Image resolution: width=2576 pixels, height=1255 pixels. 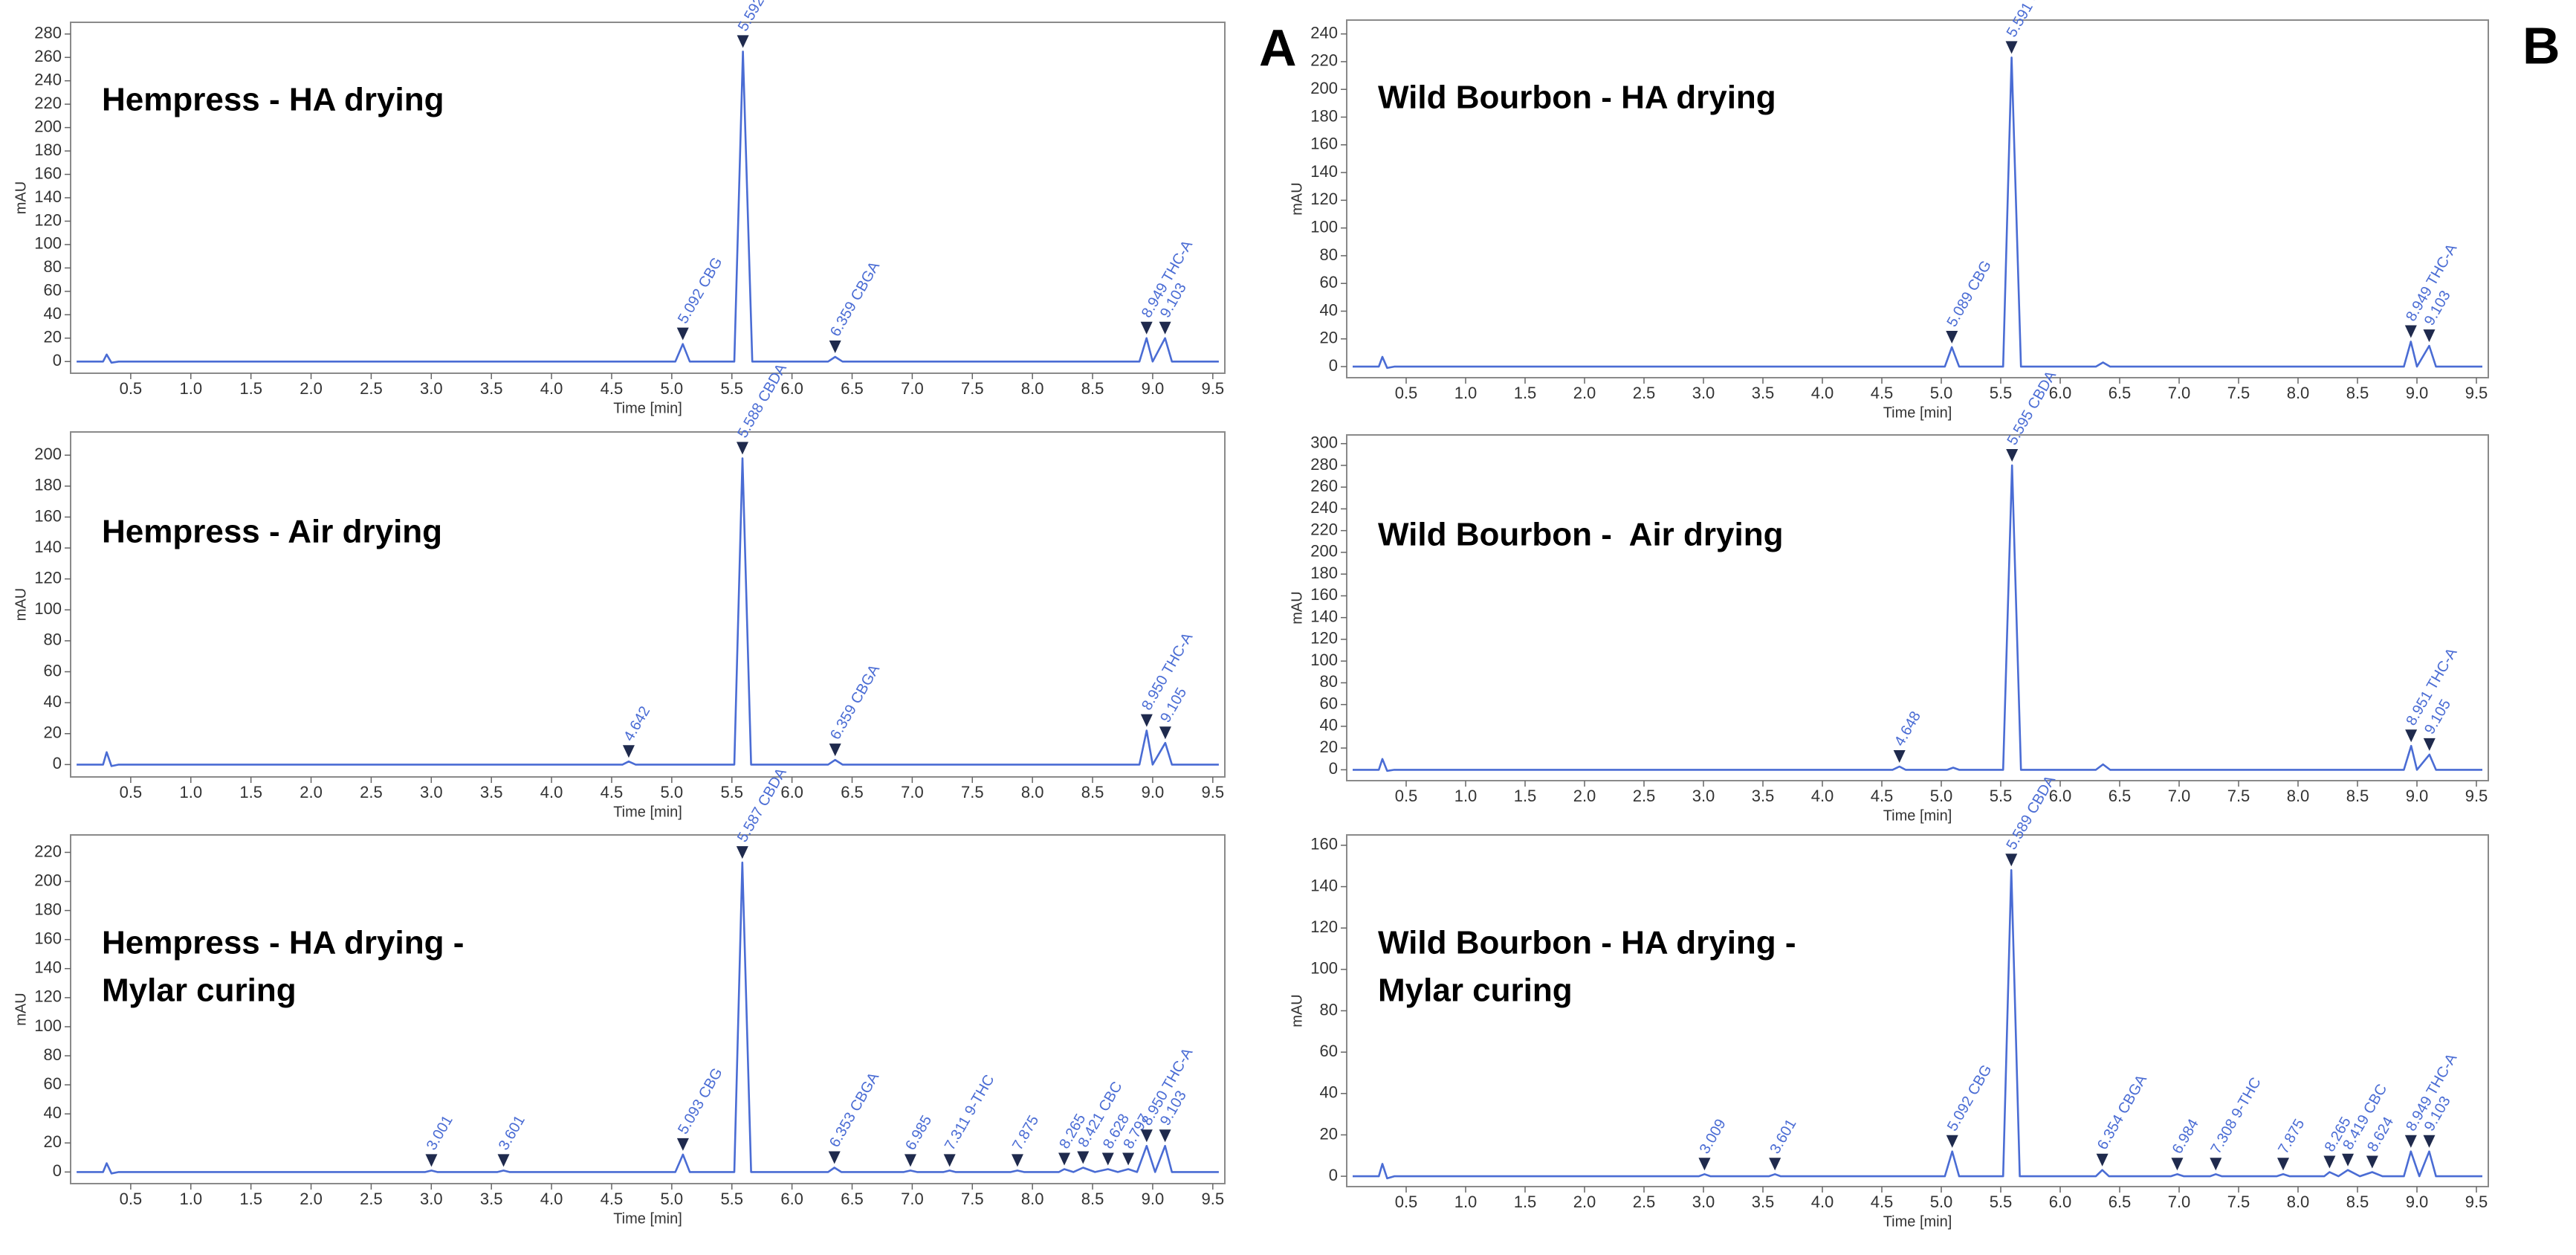 What do you see at coordinates (853, 792) in the screenshot?
I see `x-tick-label: 6.5` at bounding box center [853, 792].